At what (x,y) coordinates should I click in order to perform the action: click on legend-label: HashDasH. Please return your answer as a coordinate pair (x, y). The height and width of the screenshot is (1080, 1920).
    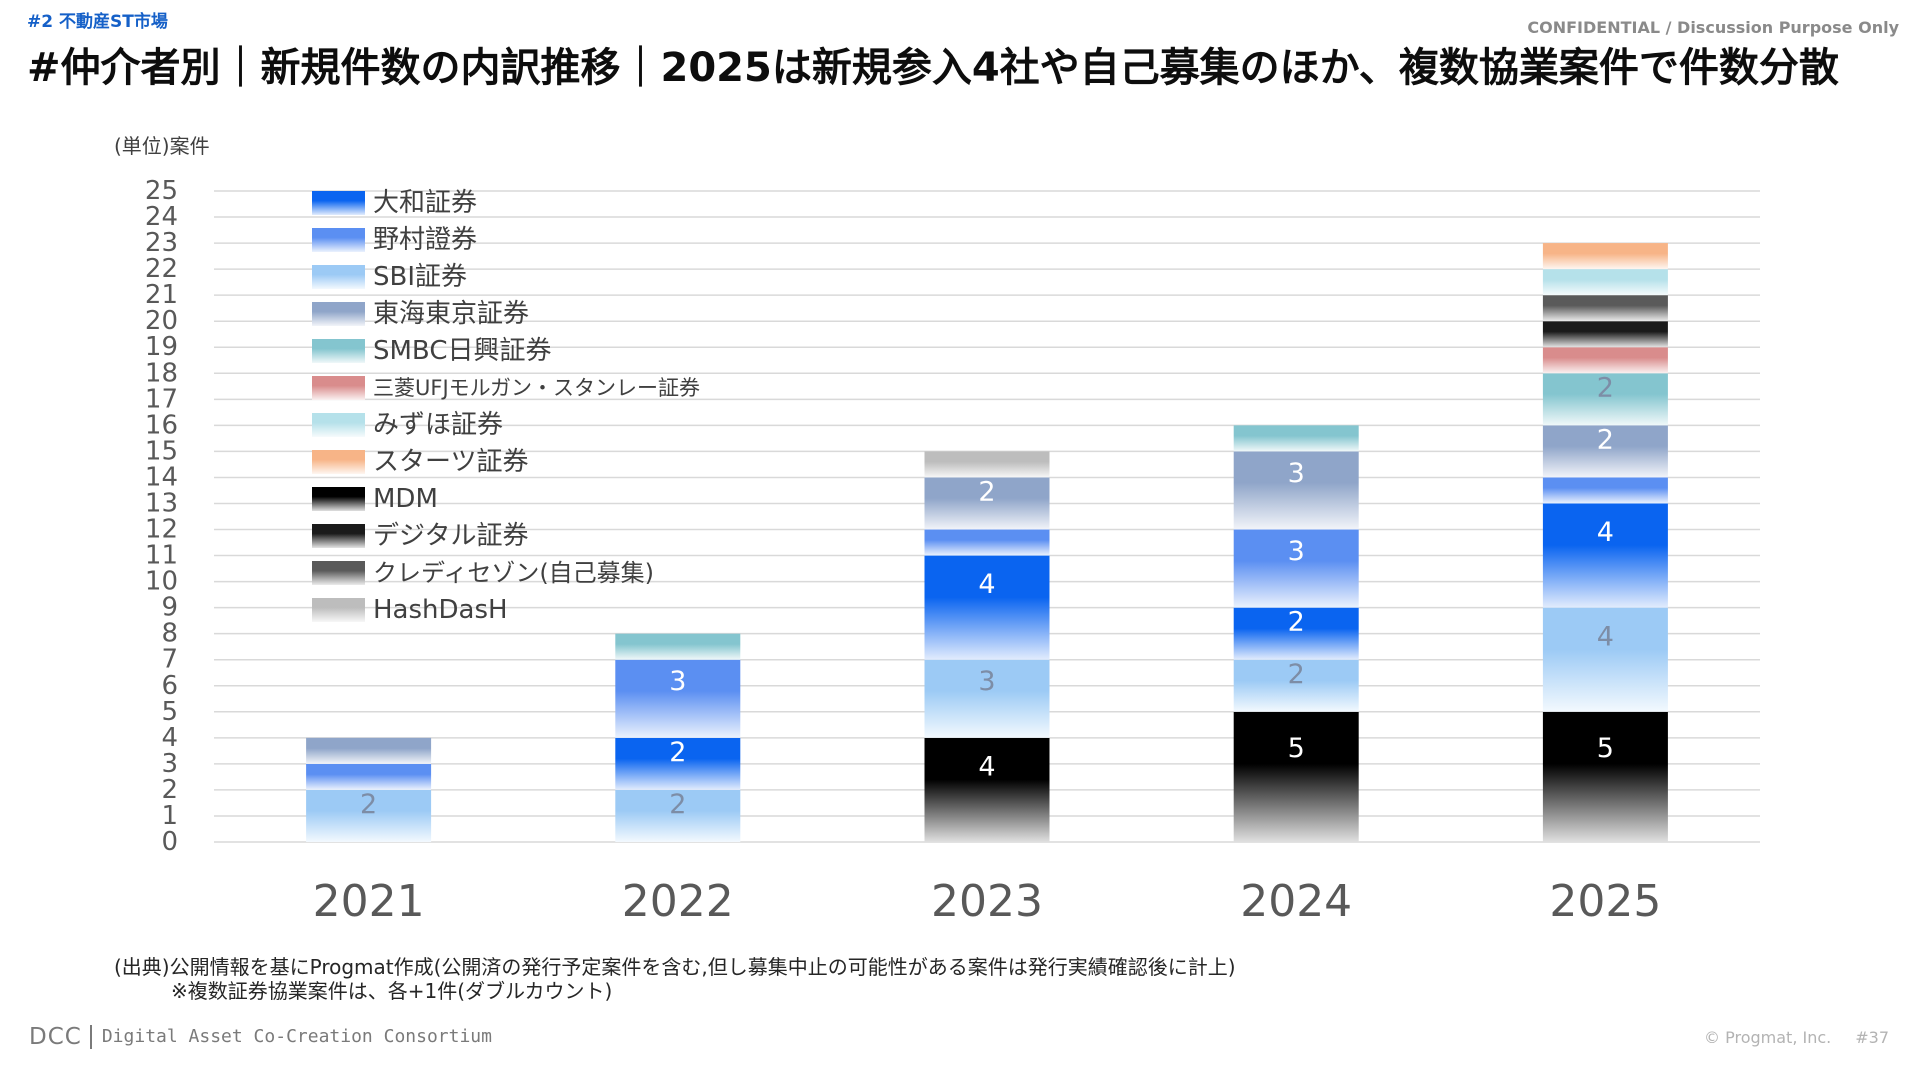
    Looking at the image, I should click on (440, 610).